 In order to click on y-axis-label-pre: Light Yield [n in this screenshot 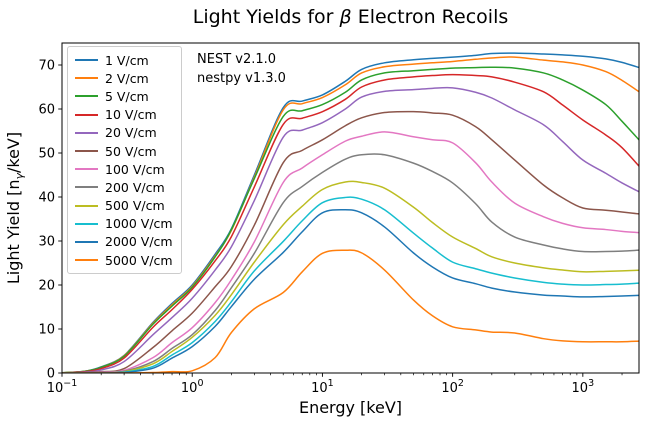, I will do `click(13, 232)`.